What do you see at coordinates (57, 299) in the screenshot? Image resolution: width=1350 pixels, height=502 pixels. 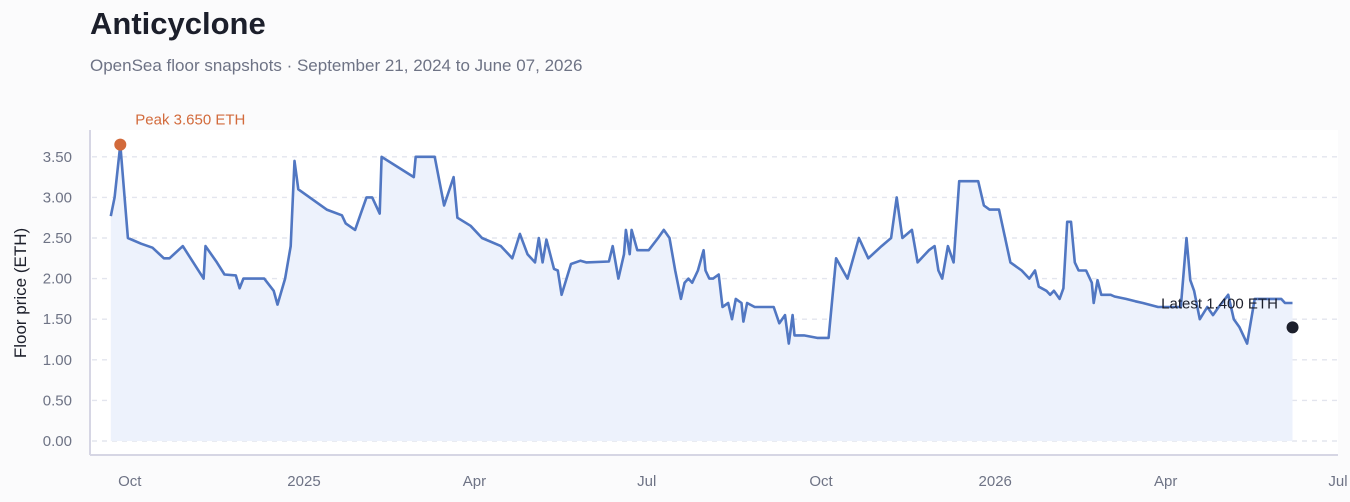 I see `y-axis-ticks: 0.00 0.50 1.00 1.50 2.00 2.50 3.00 3.50` at bounding box center [57, 299].